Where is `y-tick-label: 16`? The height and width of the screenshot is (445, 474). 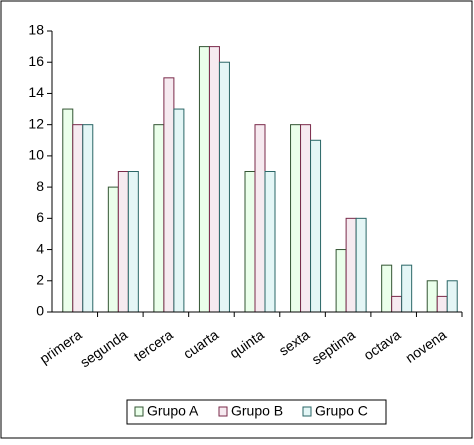
y-tick-label: 16 is located at coordinates (36, 61).